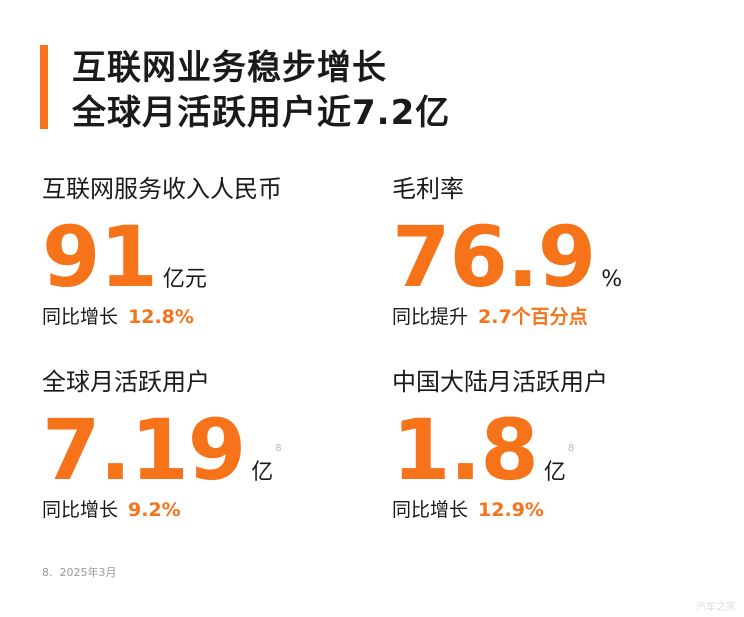 Image resolution: width=744 pixels, height=617 pixels. What do you see at coordinates (161, 317) in the screenshot?
I see `change-value: 12.8%` at bounding box center [161, 317].